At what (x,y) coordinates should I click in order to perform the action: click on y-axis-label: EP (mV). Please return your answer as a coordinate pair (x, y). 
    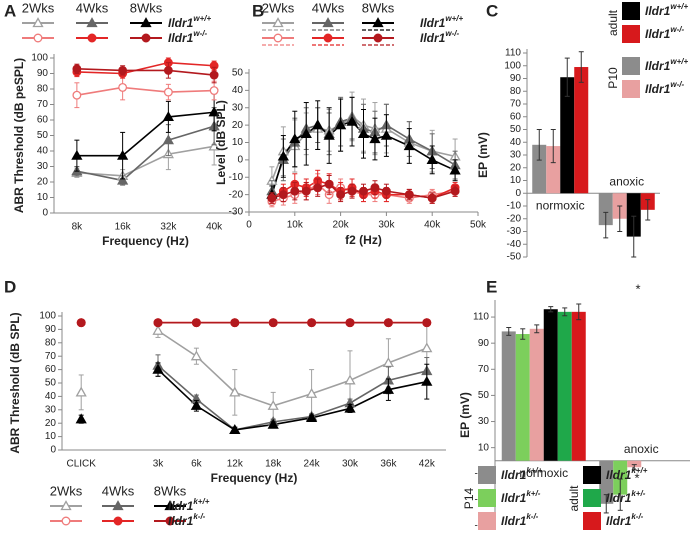
    Looking at the image, I should click on (465, 415).